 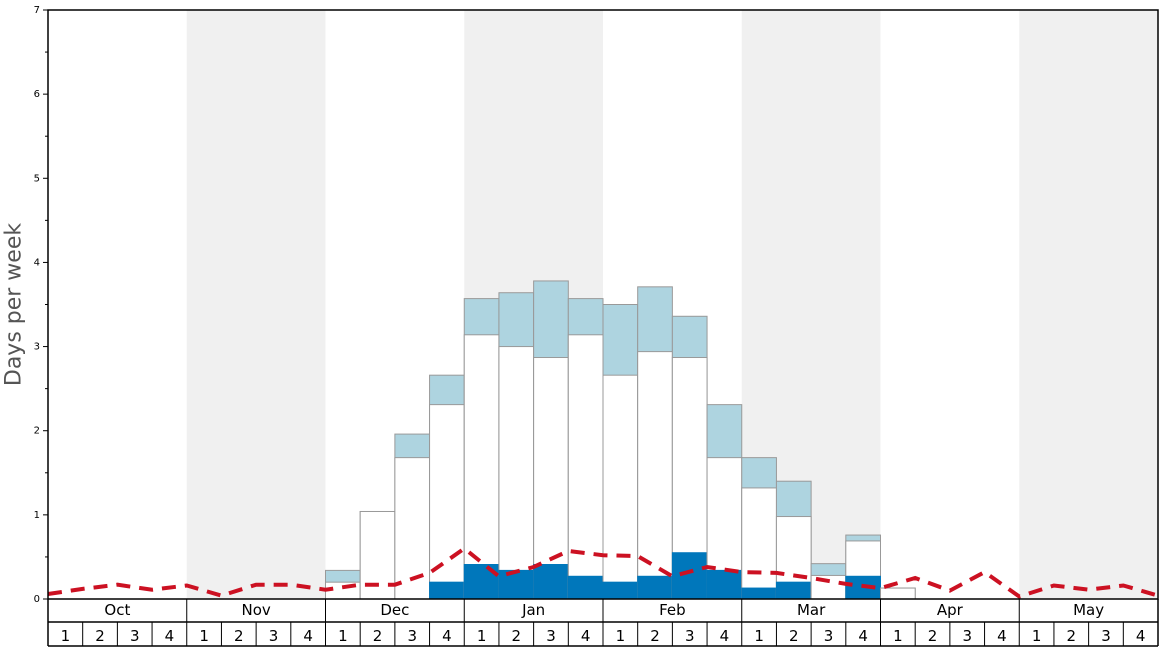 I want to click on week-label-feb-3: 3, so click(x=690, y=636).